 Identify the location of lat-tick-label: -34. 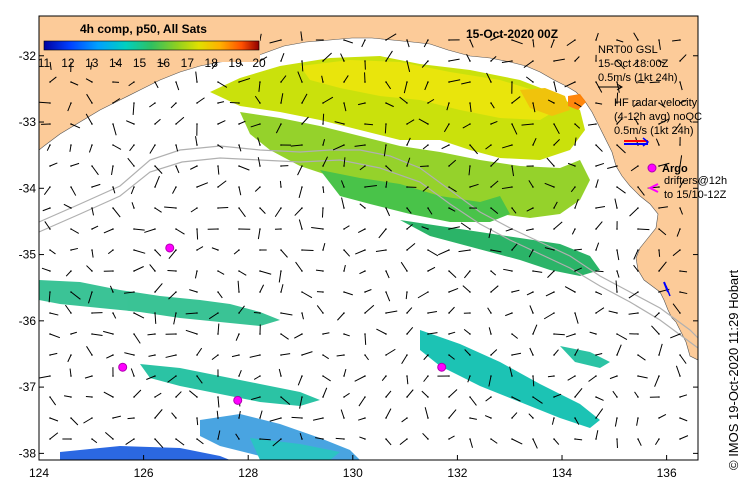
(28, 188).